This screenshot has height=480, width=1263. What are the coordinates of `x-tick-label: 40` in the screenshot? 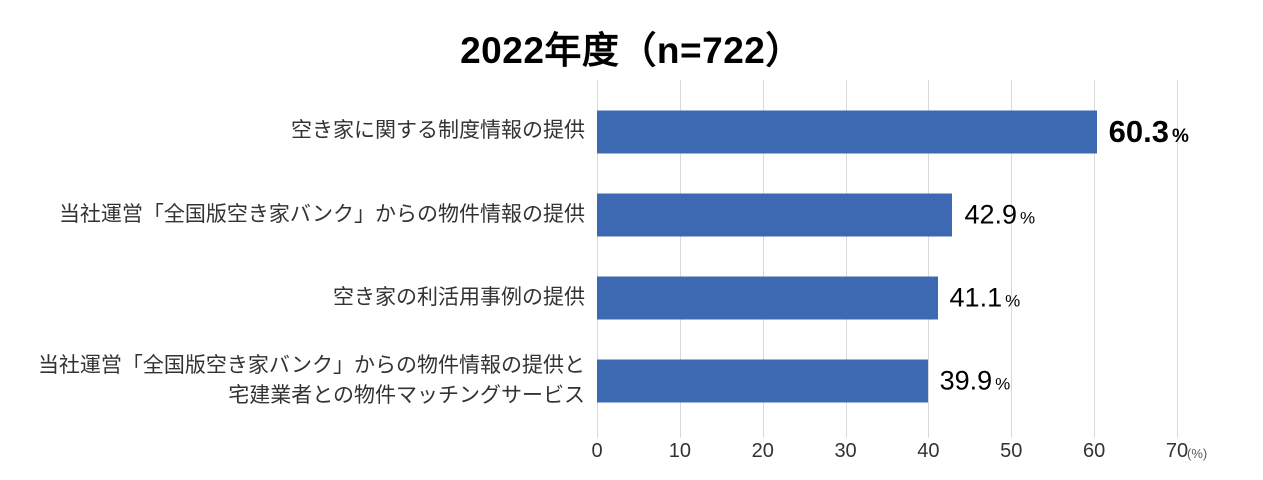 It's located at (928, 451).